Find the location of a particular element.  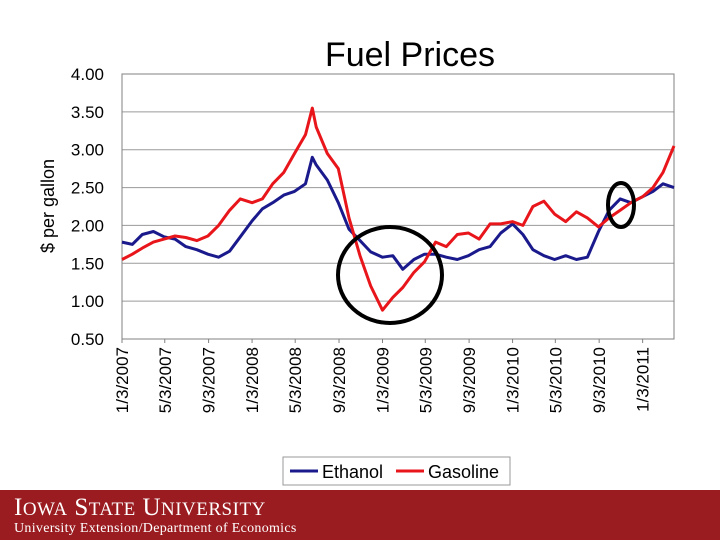

x-tick-label: 1/3/2011 is located at coordinates (643, 379).